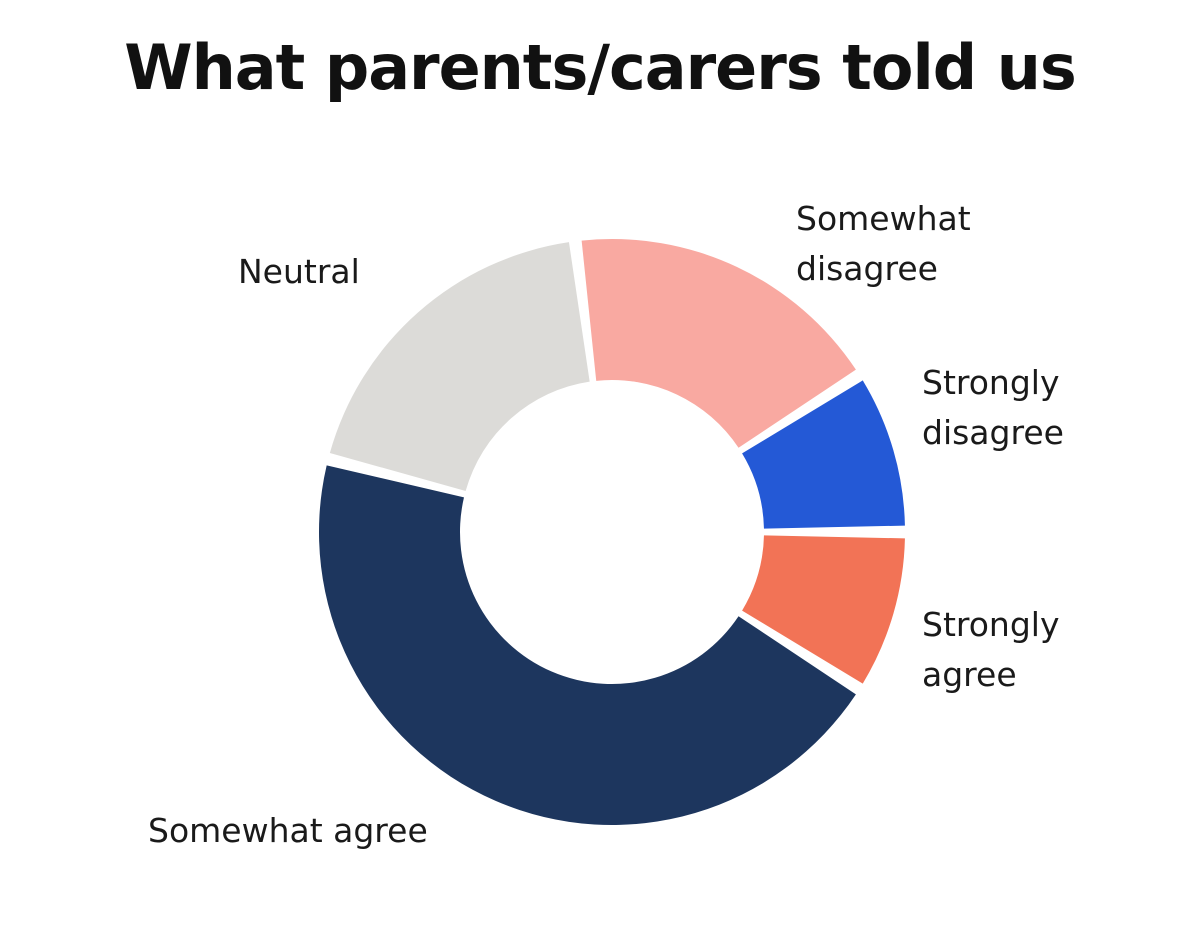 The height and width of the screenshot is (928, 1200). Describe the element at coordinates (823, 454) in the screenshot. I see `slice-strongly-disagree` at that location.